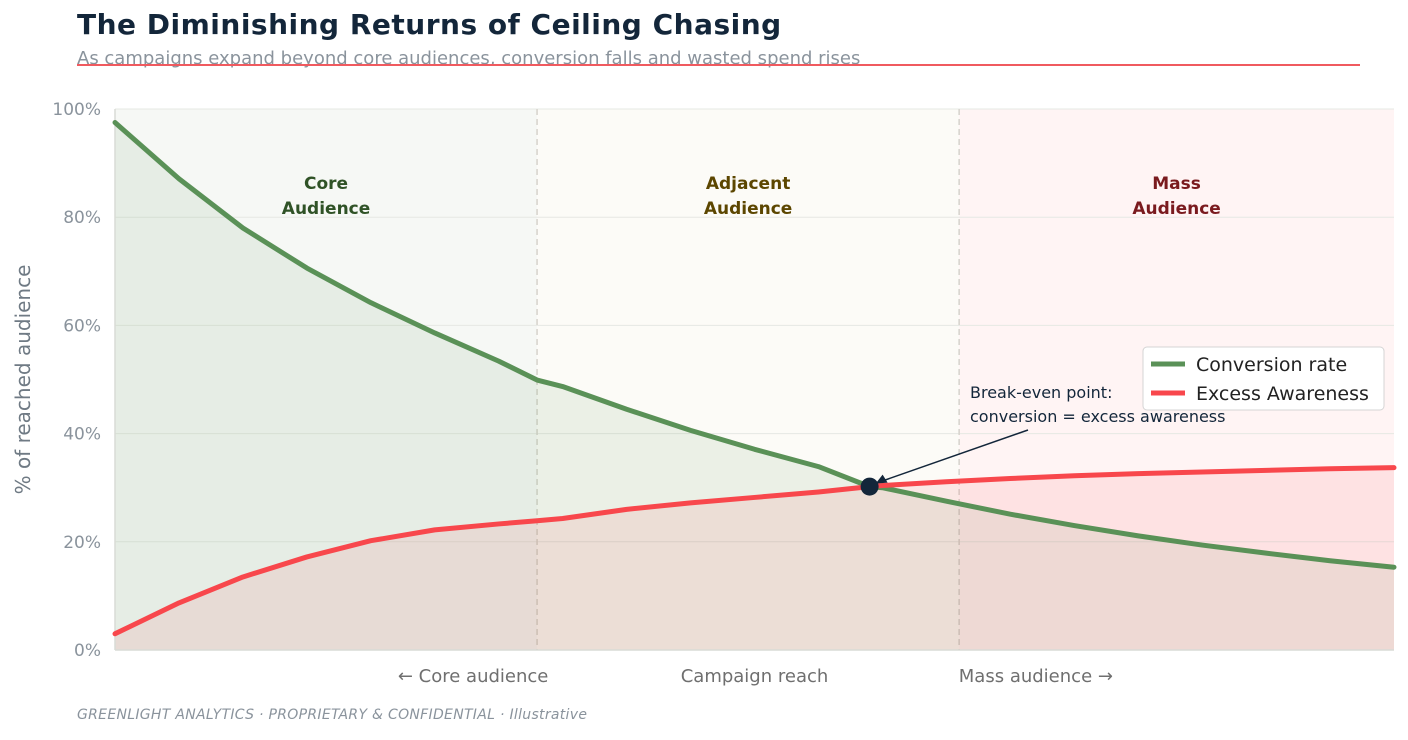 This screenshot has height=740, width=1408. Describe the element at coordinates (82, 218) in the screenshot. I see `y-tick-label: 80%` at that location.